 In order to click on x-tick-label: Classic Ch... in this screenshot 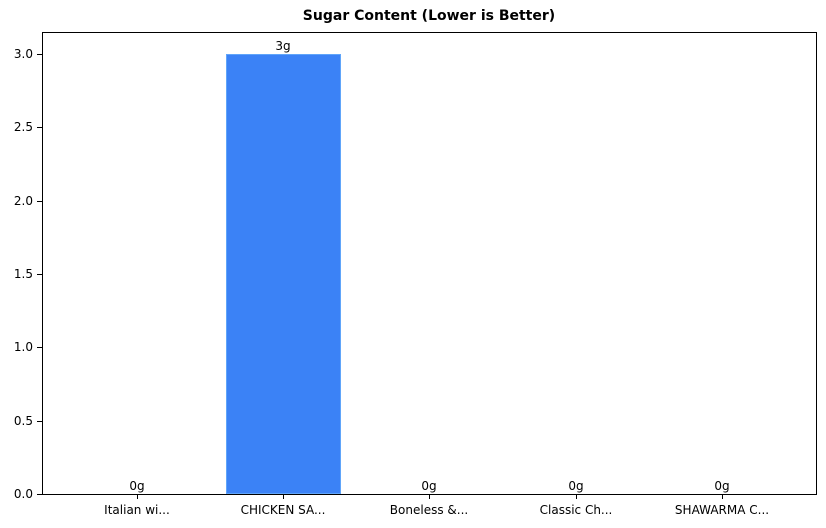, I will do `click(576, 510)`.